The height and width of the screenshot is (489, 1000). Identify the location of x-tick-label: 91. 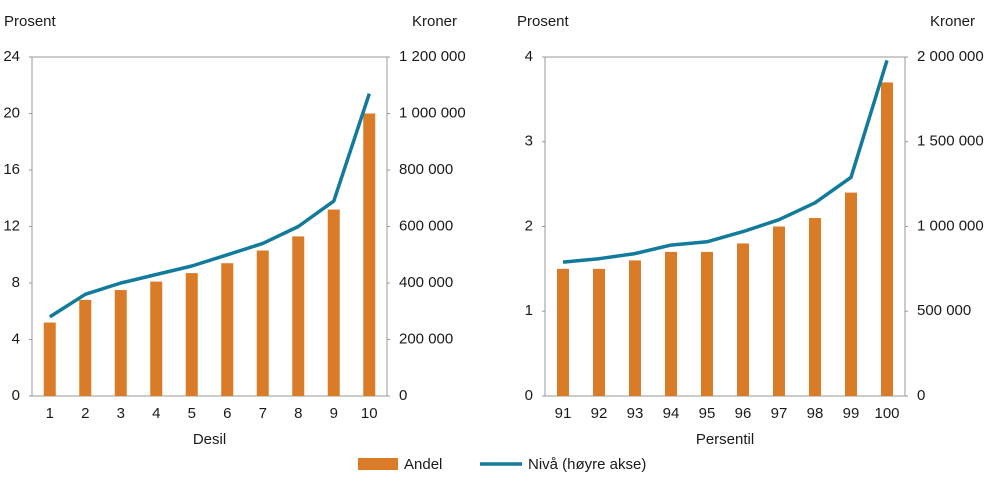
(563, 413).